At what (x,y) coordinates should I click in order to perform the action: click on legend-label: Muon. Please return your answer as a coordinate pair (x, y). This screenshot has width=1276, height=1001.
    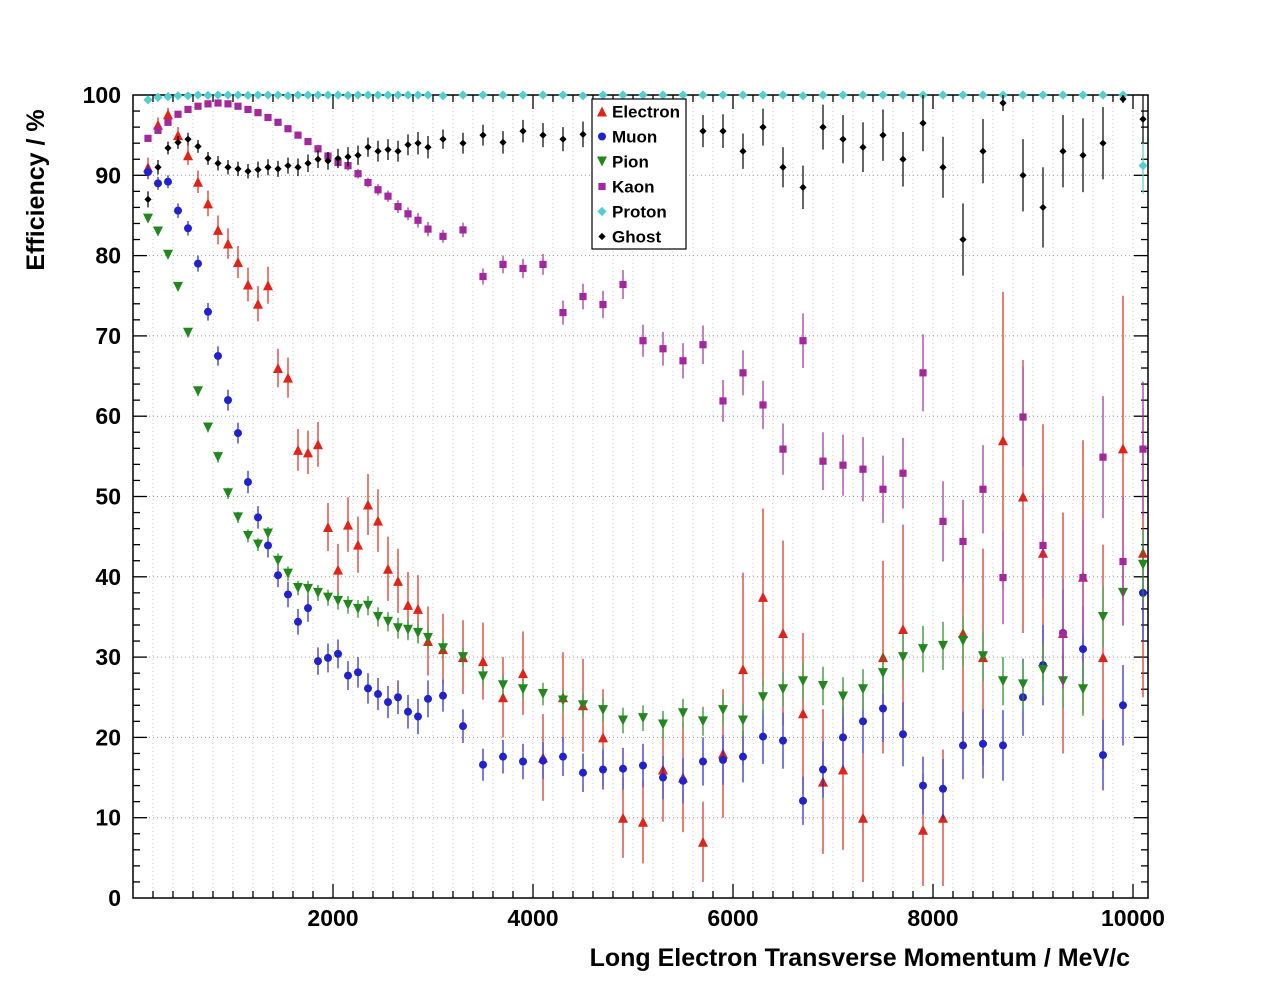
    Looking at the image, I should click on (634, 137).